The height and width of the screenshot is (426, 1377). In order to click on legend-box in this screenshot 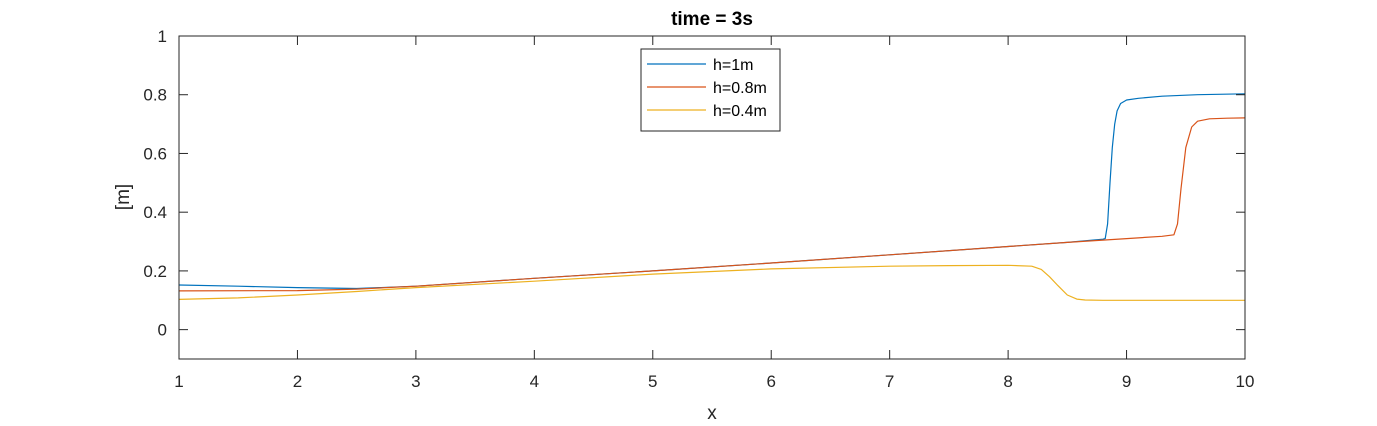, I will do `click(710, 90)`.